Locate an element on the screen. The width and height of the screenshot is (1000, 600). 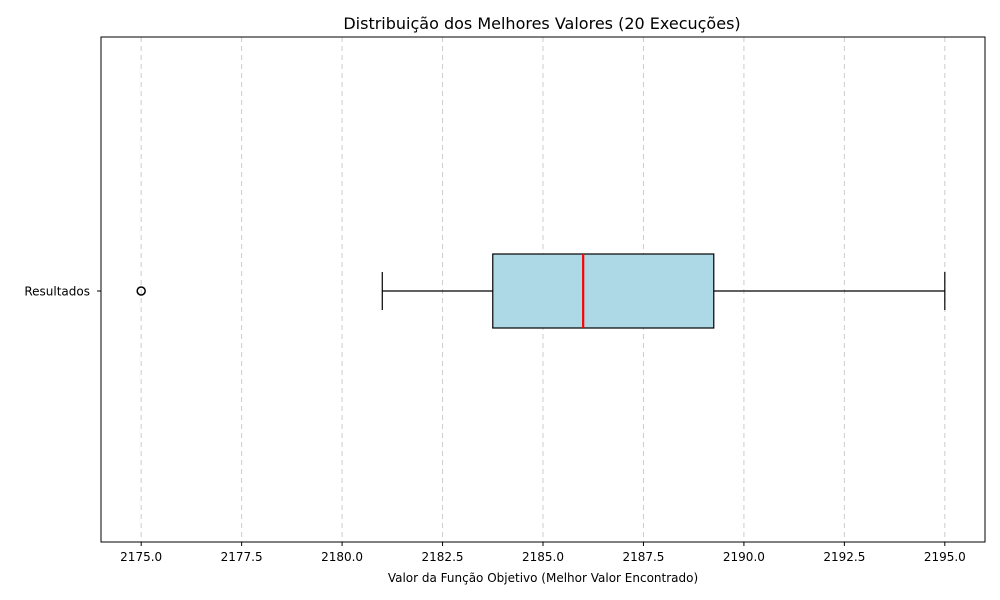
box-group is located at coordinates (541, 291).